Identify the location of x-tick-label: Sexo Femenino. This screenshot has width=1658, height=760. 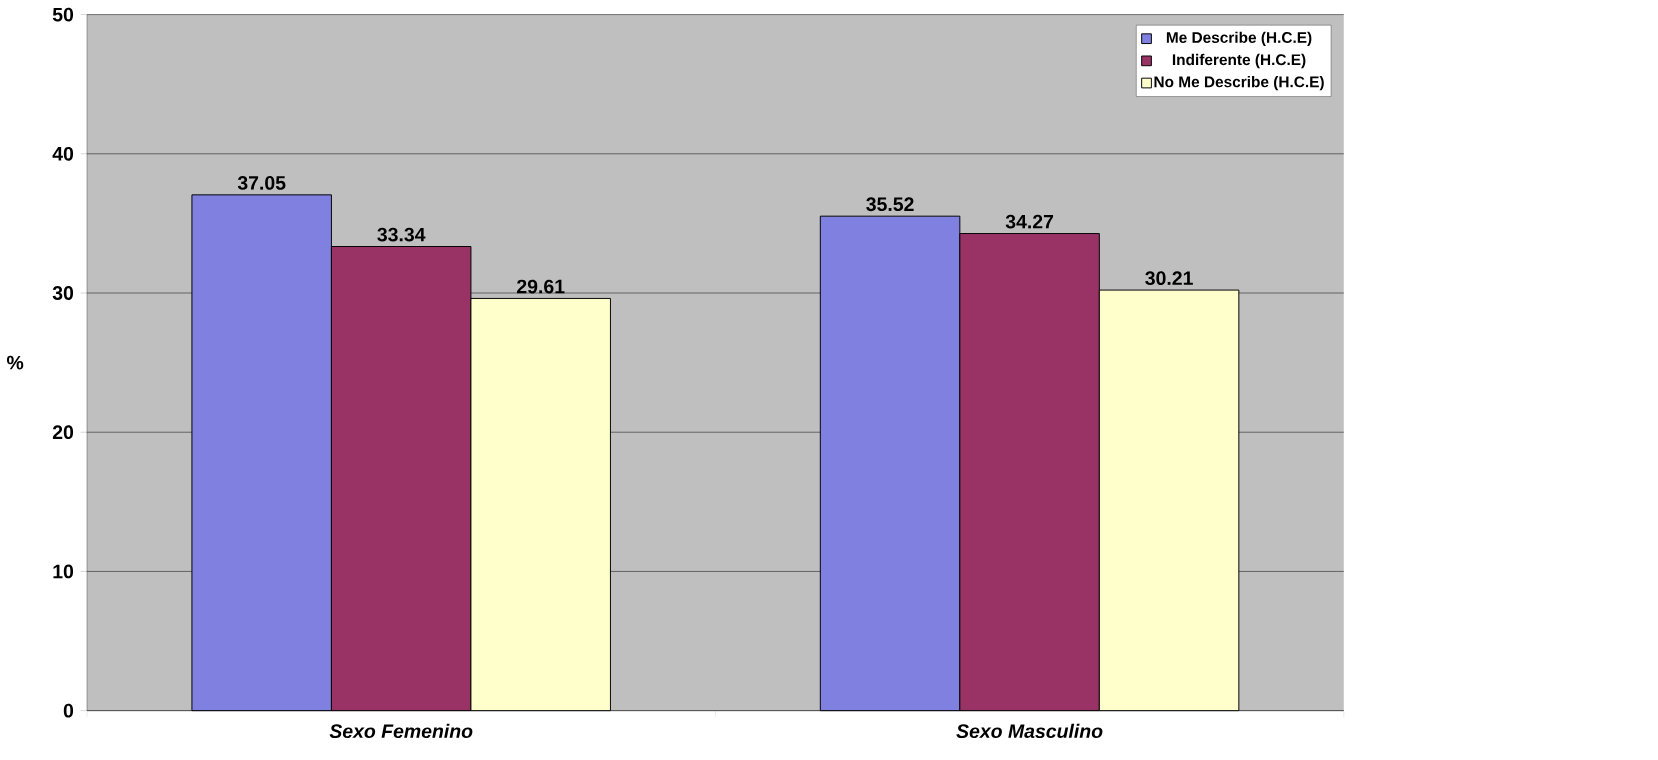
(401, 731).